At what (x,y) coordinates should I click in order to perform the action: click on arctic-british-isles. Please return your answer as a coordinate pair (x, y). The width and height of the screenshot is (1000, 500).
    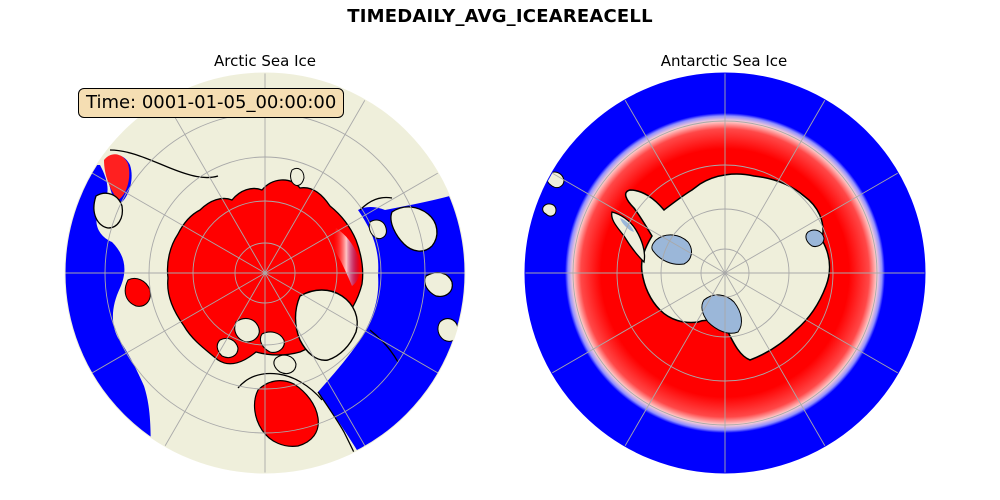
    Looking at the image, I should click on (448, 330).